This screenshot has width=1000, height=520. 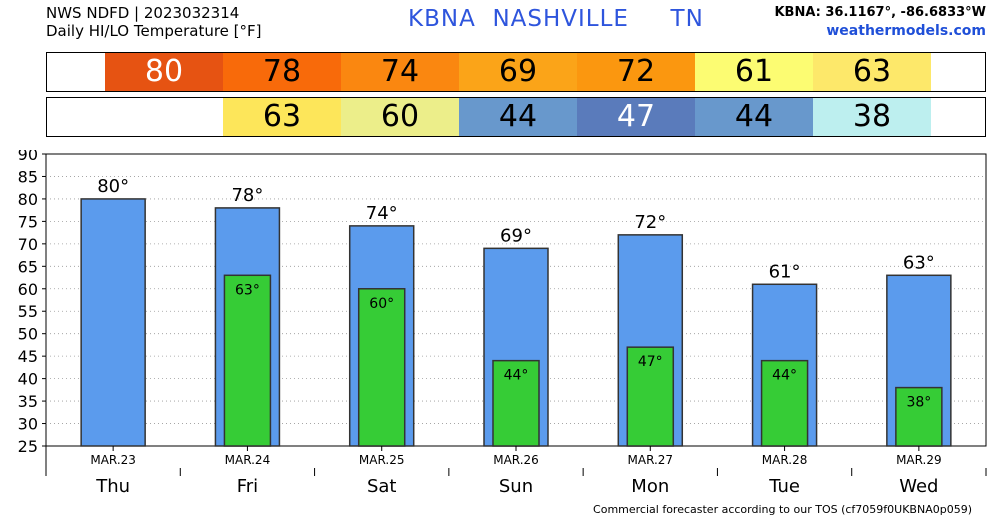 What do you see at coordinates (28, 244) in the screenshot?
I see `y-tick-label: 70` at bounding box center [28, 244].